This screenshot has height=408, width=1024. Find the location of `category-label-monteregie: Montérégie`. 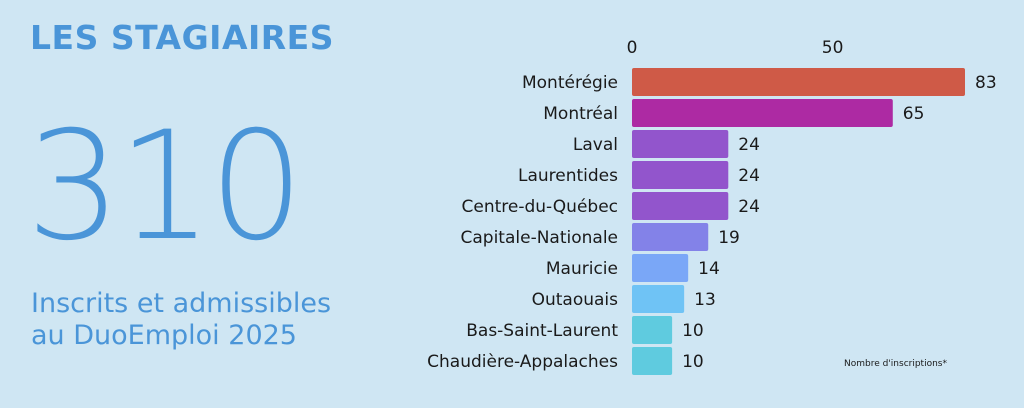

category-label-monteregie: Montérégie is located at coordinates (570, 83).